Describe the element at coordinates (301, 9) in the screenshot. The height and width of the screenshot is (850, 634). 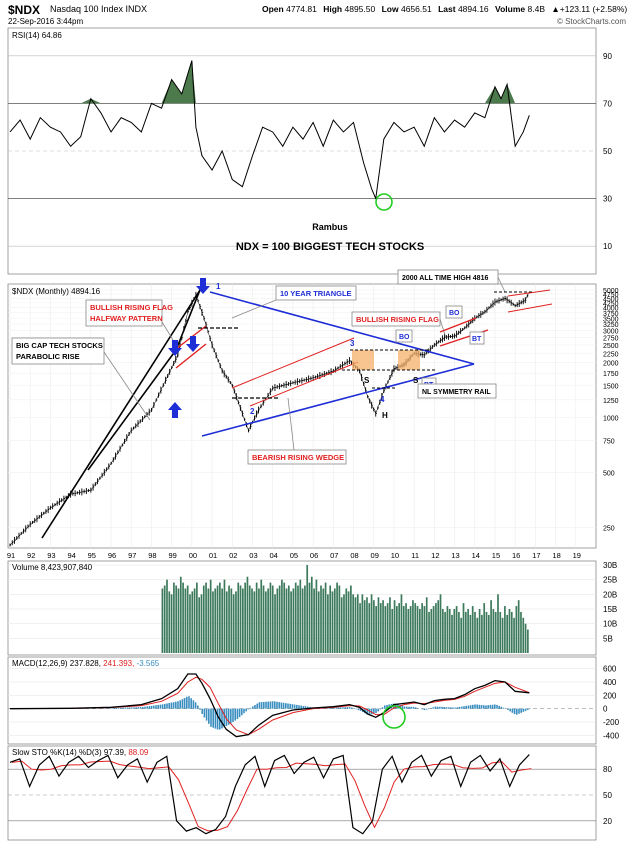
I see `open-value: 4774.81` at that location.